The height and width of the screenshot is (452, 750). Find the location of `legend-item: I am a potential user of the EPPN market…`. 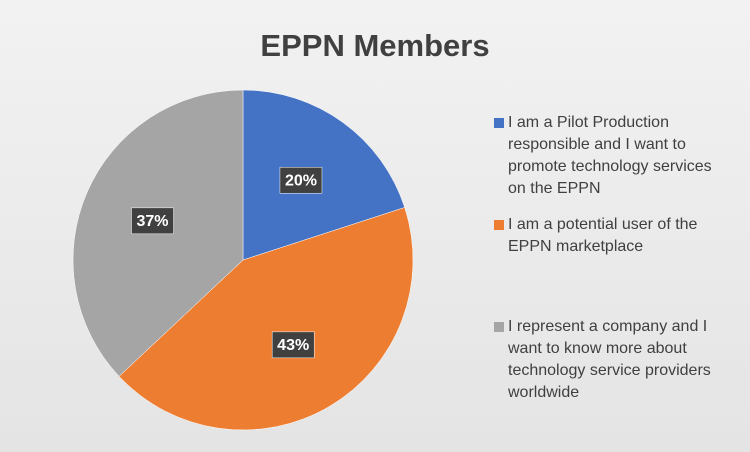

legend-item: I am a potential user of the EPPN market… is located at coordinates (612, 265).